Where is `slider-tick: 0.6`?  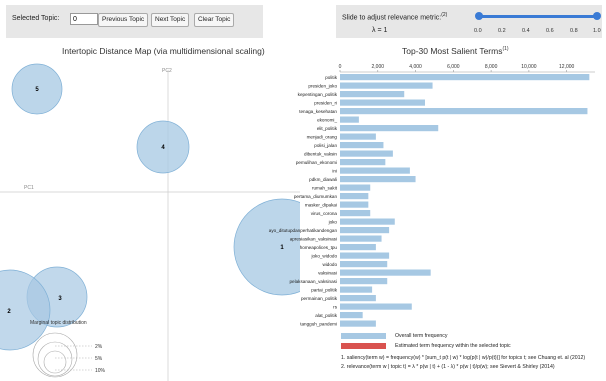
slider-tick: 0.6 is located at coordinates (550, 31).